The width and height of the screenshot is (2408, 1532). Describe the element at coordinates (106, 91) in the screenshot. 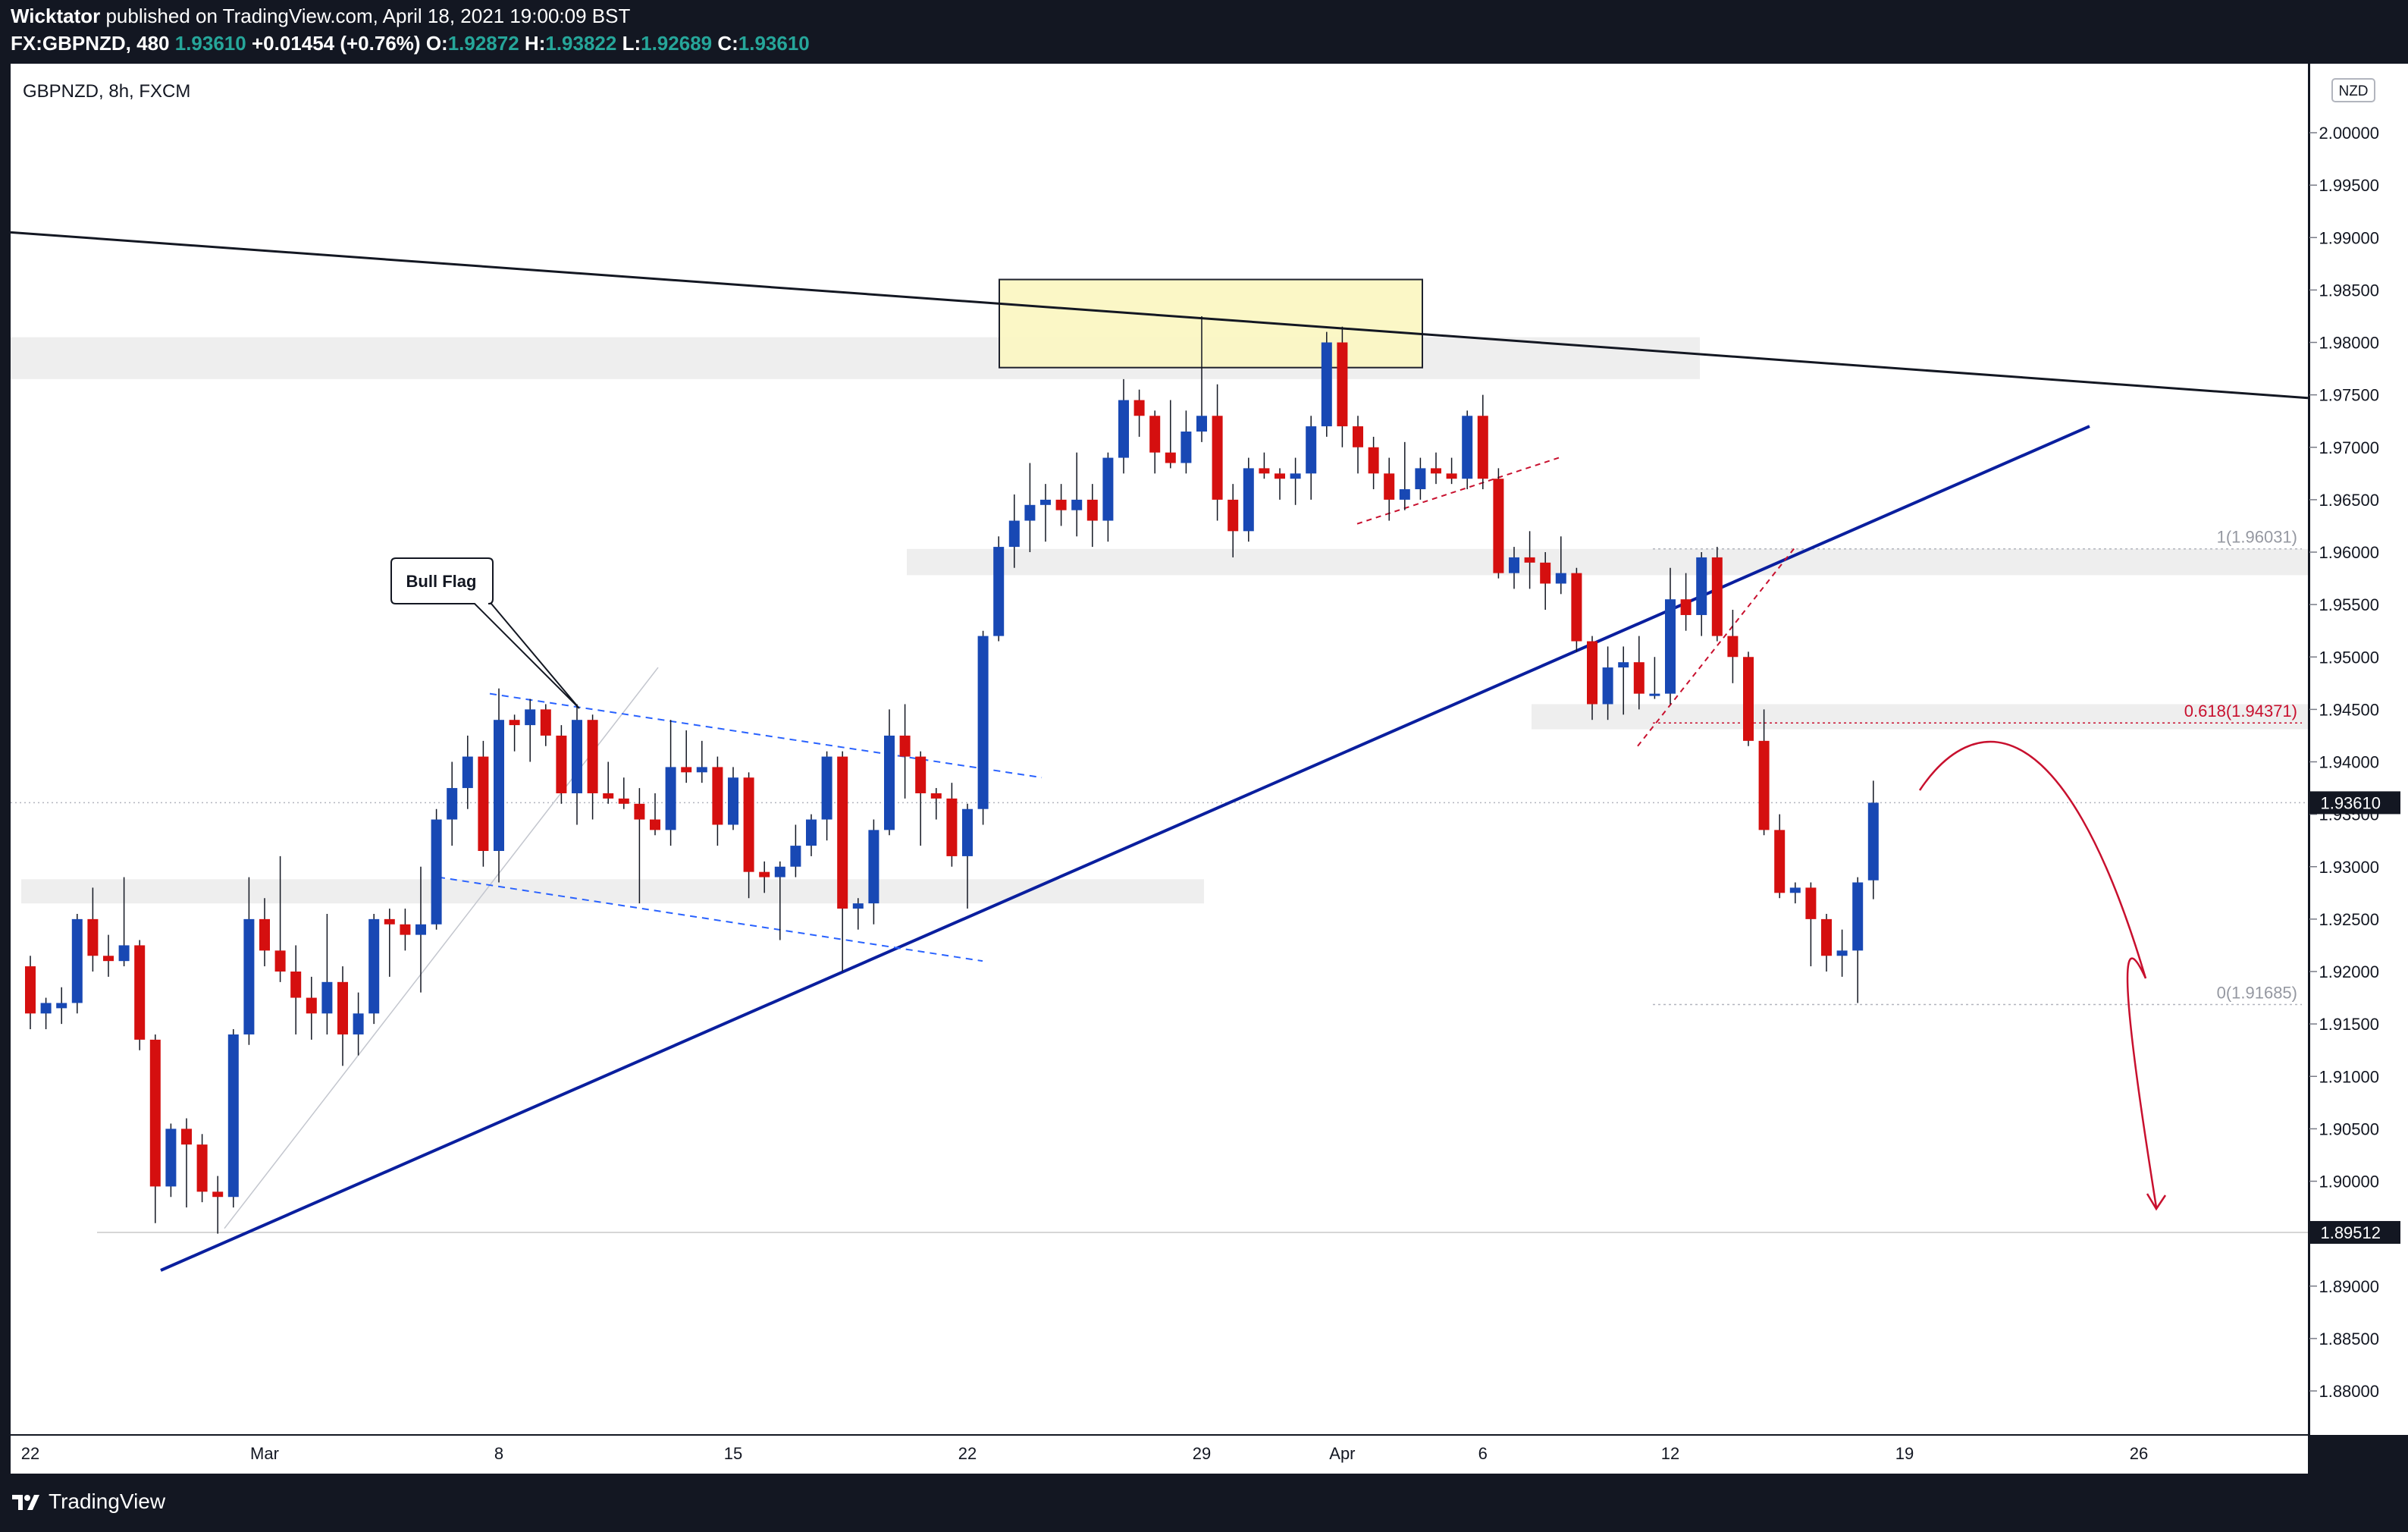

I see `symbol-legend: GBPNZD, 8h, FXCM` at that location.